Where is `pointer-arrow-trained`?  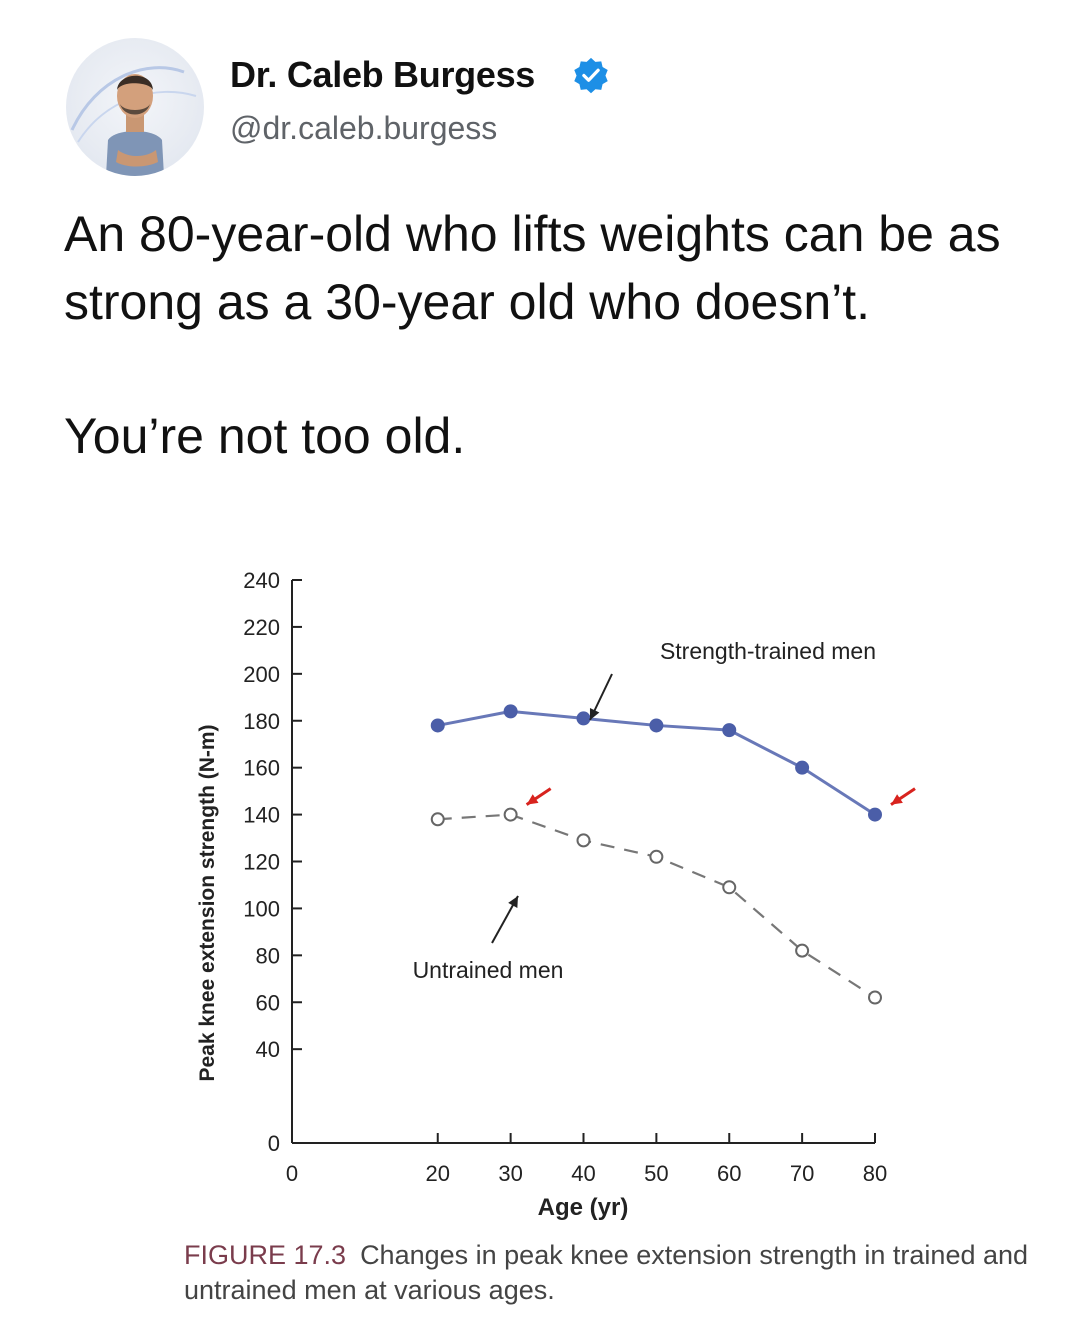
pointer-arrow-trained is located at coordinates (601, 697).